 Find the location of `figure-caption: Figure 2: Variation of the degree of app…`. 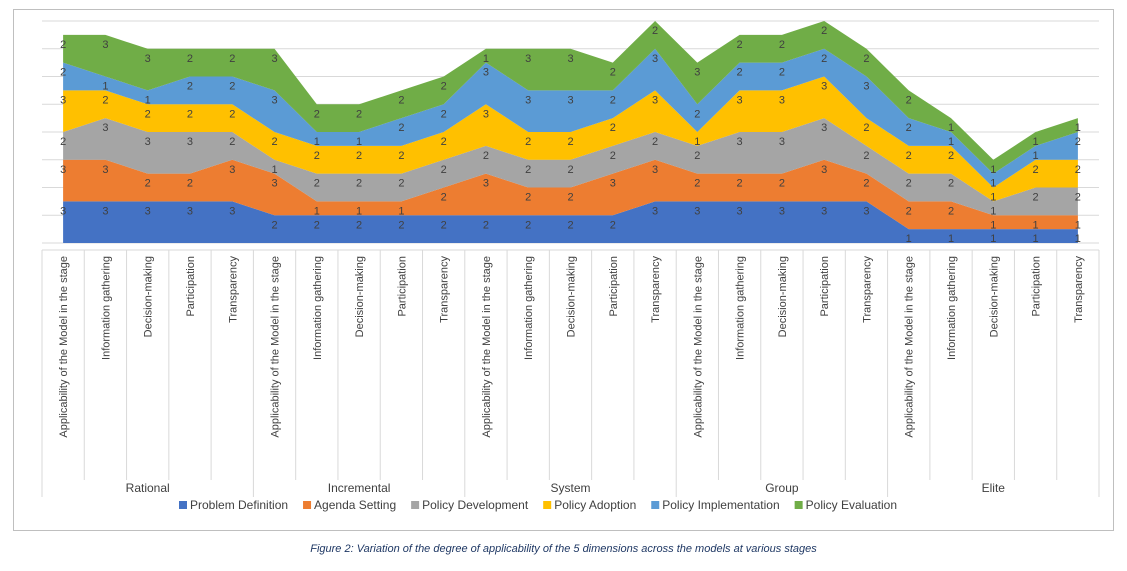

figure-caption: Figure 2: Variation of the degree of app… is located at coordinates (563, 549).